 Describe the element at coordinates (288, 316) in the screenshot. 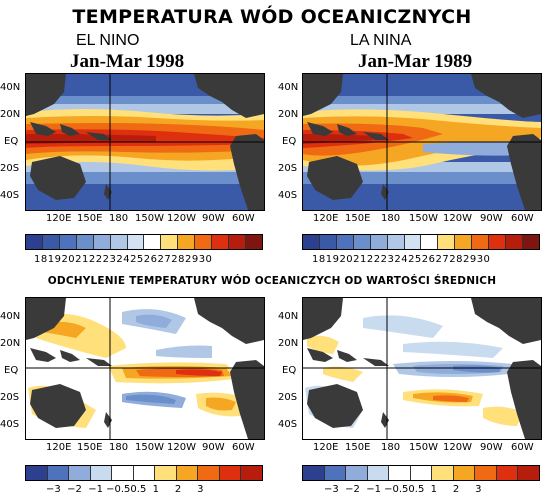

I see `lat-label-40n-bottom-right: 40N` at that location.